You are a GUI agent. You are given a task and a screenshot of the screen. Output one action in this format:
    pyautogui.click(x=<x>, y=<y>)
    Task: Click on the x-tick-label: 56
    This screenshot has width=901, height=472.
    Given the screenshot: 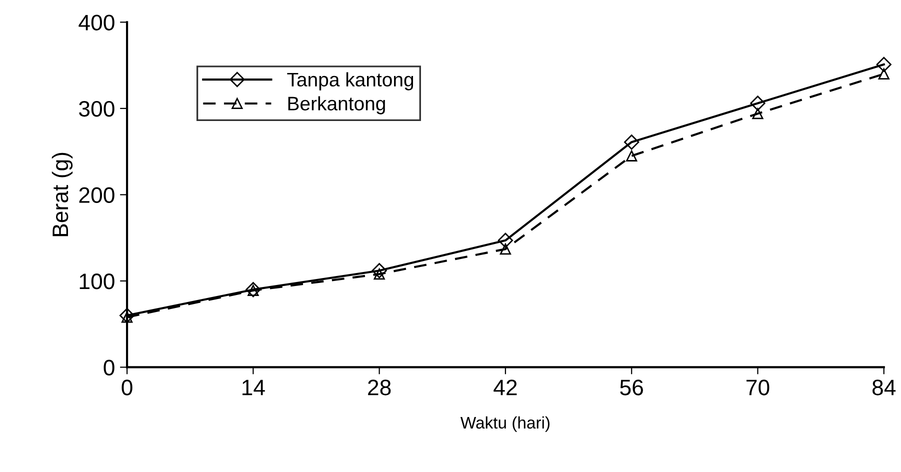 What is the action you would take?
    pyautogui.click(x=631, y=388)
    